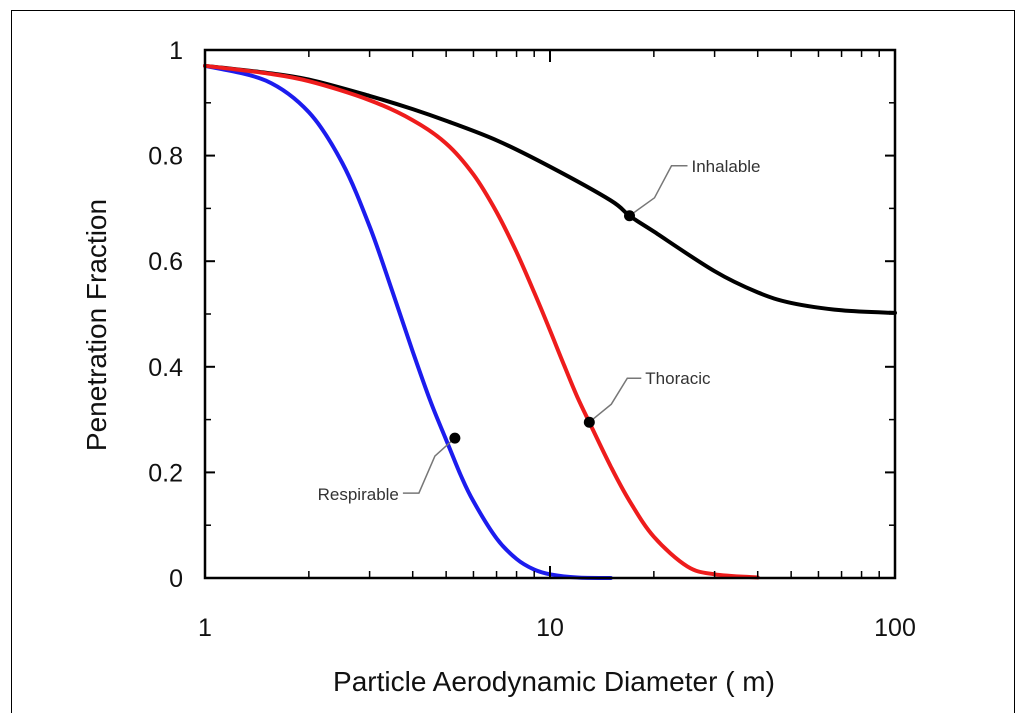 Image resolution: width=1023 pixels, height=715 pixels. Describe the element at coordinates (358, 494) in the screenshot. I see `annotation-label-respirable: Respirable` at that location.